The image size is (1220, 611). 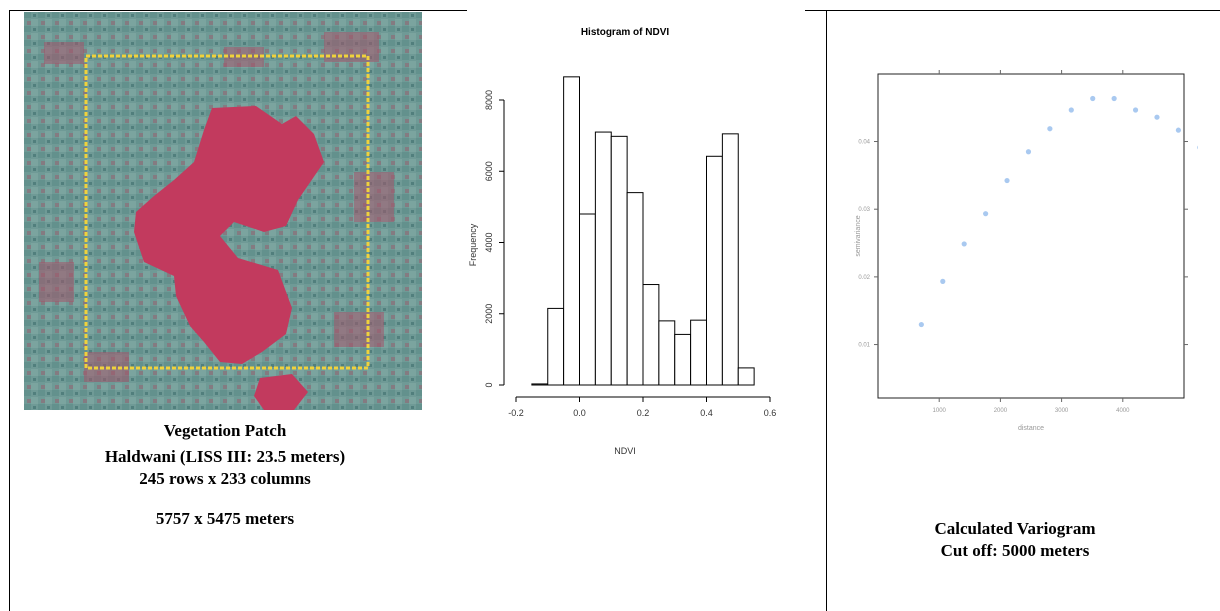 What do you see at coordinates (489, 171) in the screenshot?
I see `histogram-y-tick-label: 6000` at bounding box center [489, 171].